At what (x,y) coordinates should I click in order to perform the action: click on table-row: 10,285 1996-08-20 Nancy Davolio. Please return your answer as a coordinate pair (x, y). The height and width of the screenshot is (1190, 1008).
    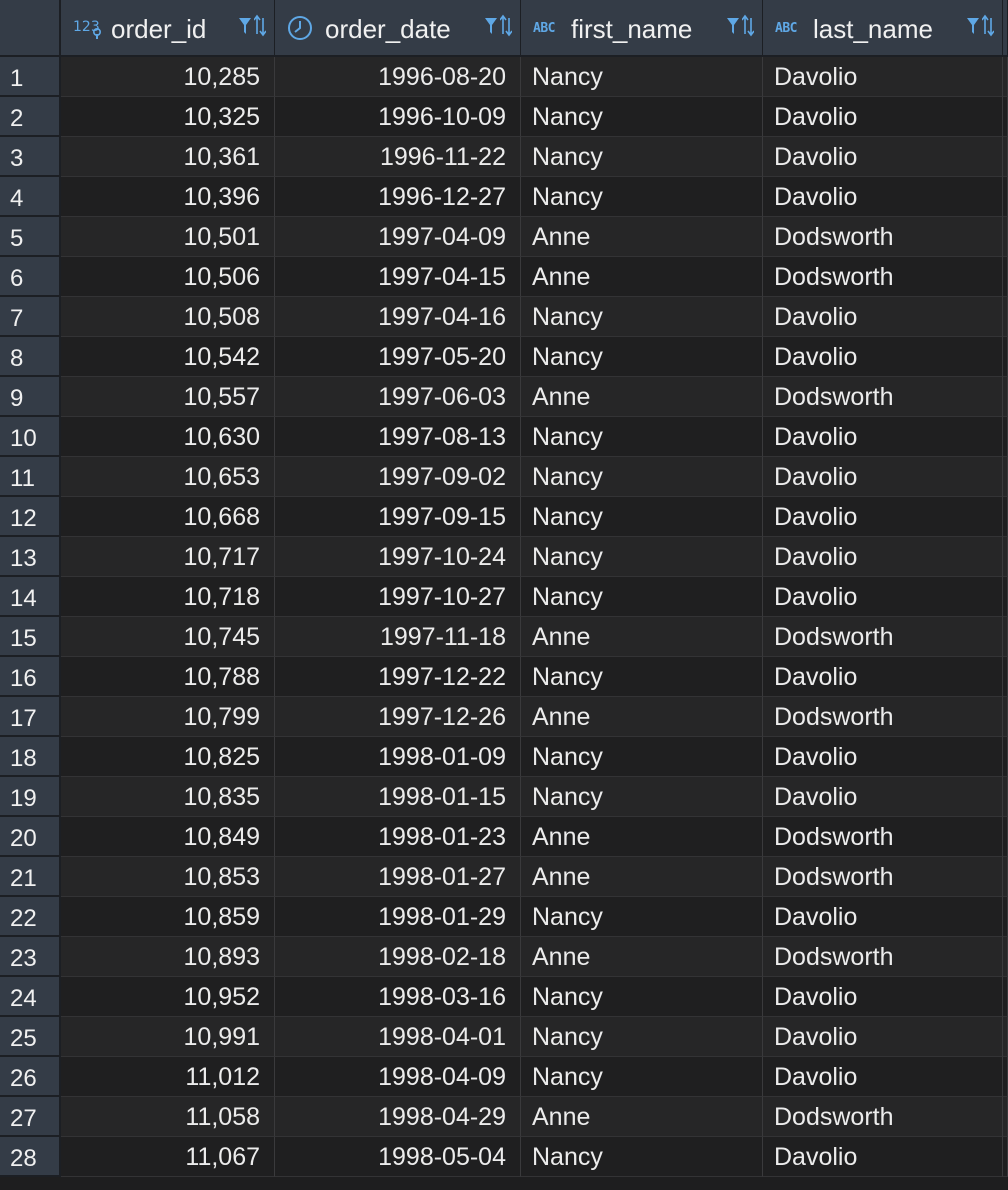
    Looking at the image, I should click on (534, 77).